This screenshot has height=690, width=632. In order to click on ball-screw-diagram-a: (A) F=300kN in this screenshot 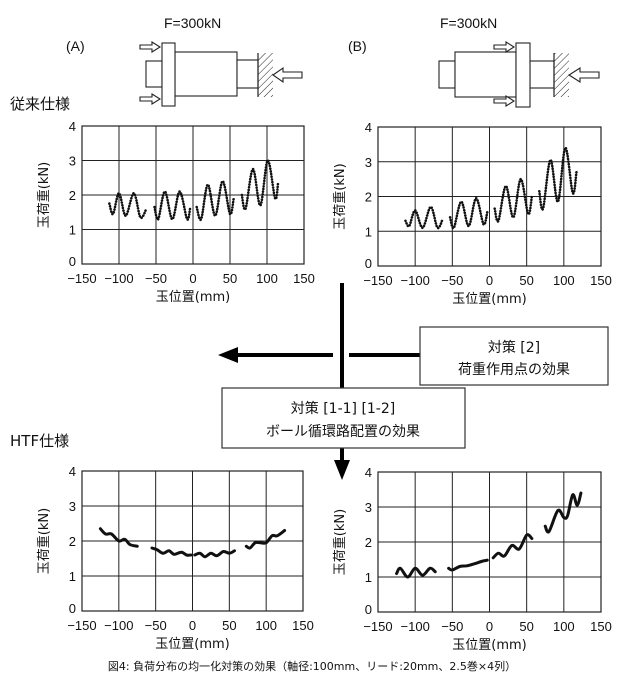, I will do `click(184, 61)`.